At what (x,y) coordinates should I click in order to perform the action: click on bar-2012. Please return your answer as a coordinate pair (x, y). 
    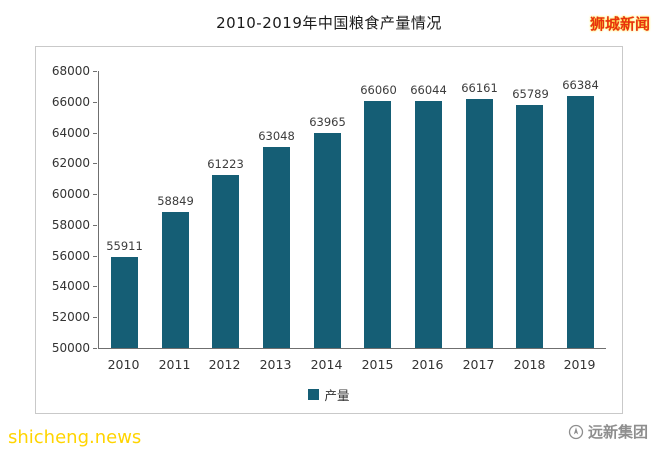
    Looking at the image, I should click on (225, 261).